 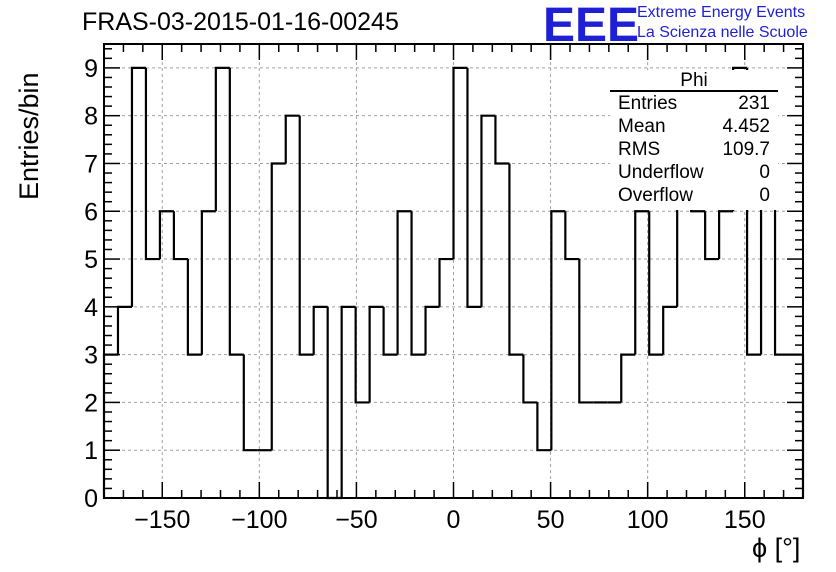 What do you see at coordinates (91, 451) in the screenshot?
I see `y-tick-label: 1` at bounding box center [91, 451].